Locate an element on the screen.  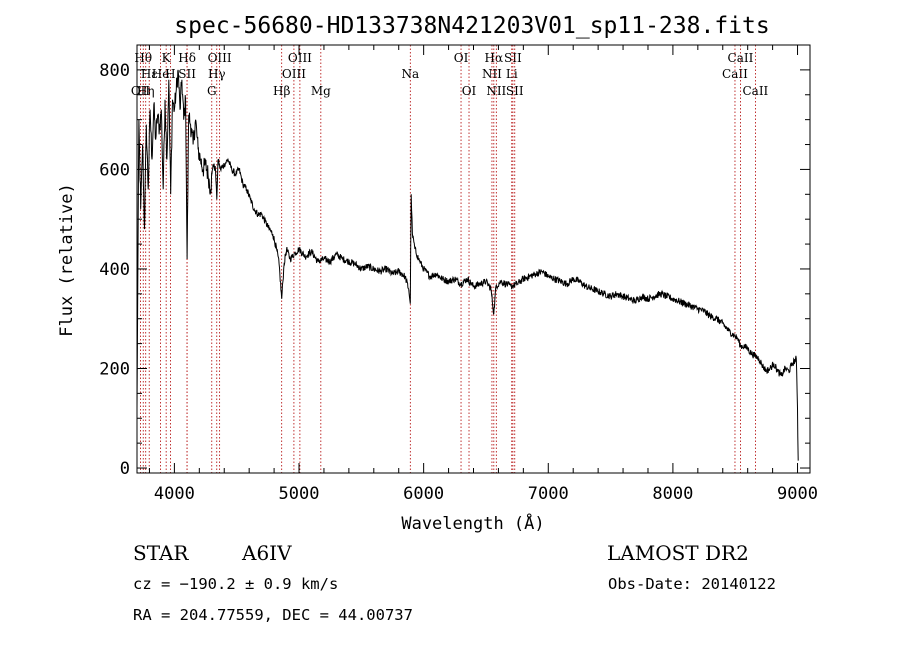
y-axis-label: Flux (relative) is located at coordinates (67, 260).